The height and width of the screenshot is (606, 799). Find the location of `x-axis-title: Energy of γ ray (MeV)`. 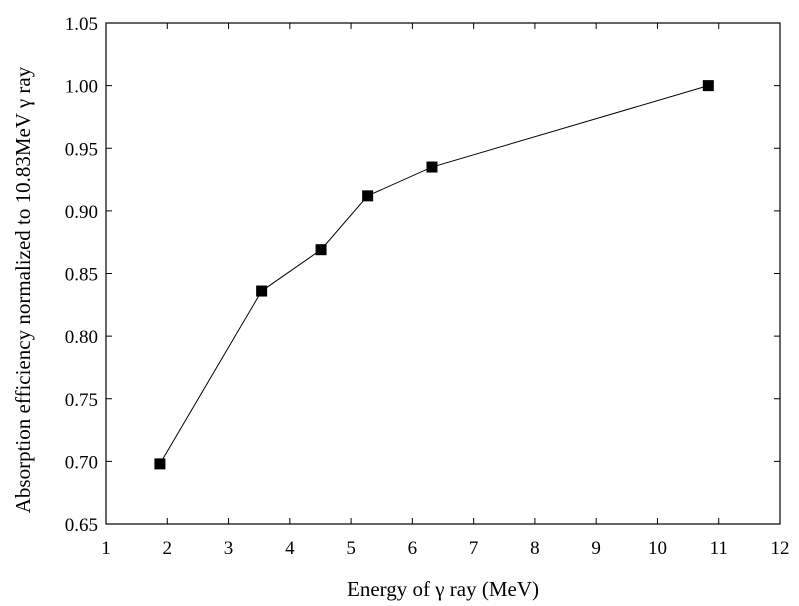

x-axis-title: Energy of γ ray (MeV) is located at coordinates (443, 589).